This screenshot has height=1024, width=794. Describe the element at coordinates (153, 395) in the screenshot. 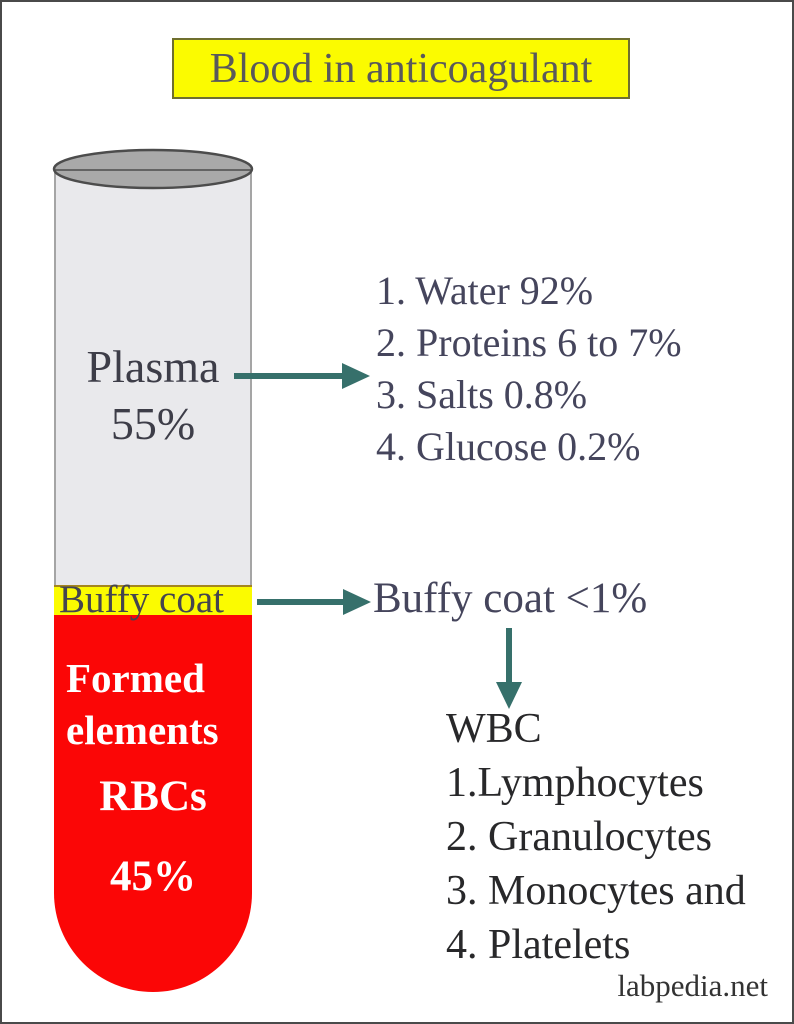

I see `plasma-label: Plasma 55%` at that location.